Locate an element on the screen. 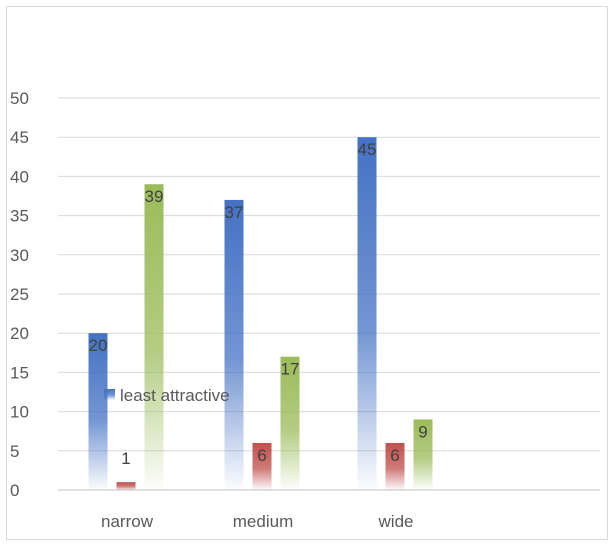 This screenshot has height=546, width=616. legend-label: least attractive is located at coordinates (175, 395).